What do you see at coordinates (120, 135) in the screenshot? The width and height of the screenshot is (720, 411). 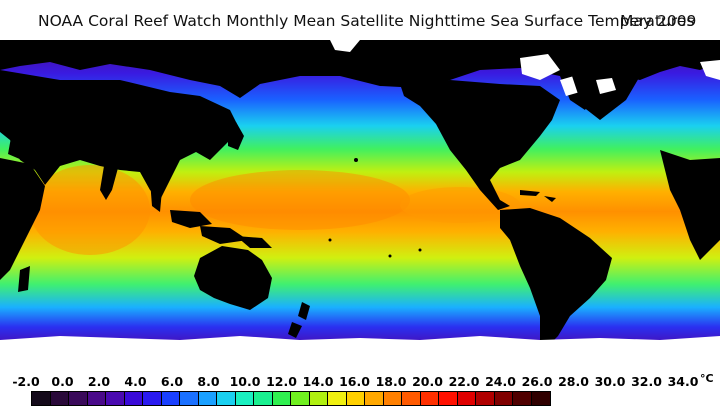 I see `eurasia` at bounding box center [120, 135].